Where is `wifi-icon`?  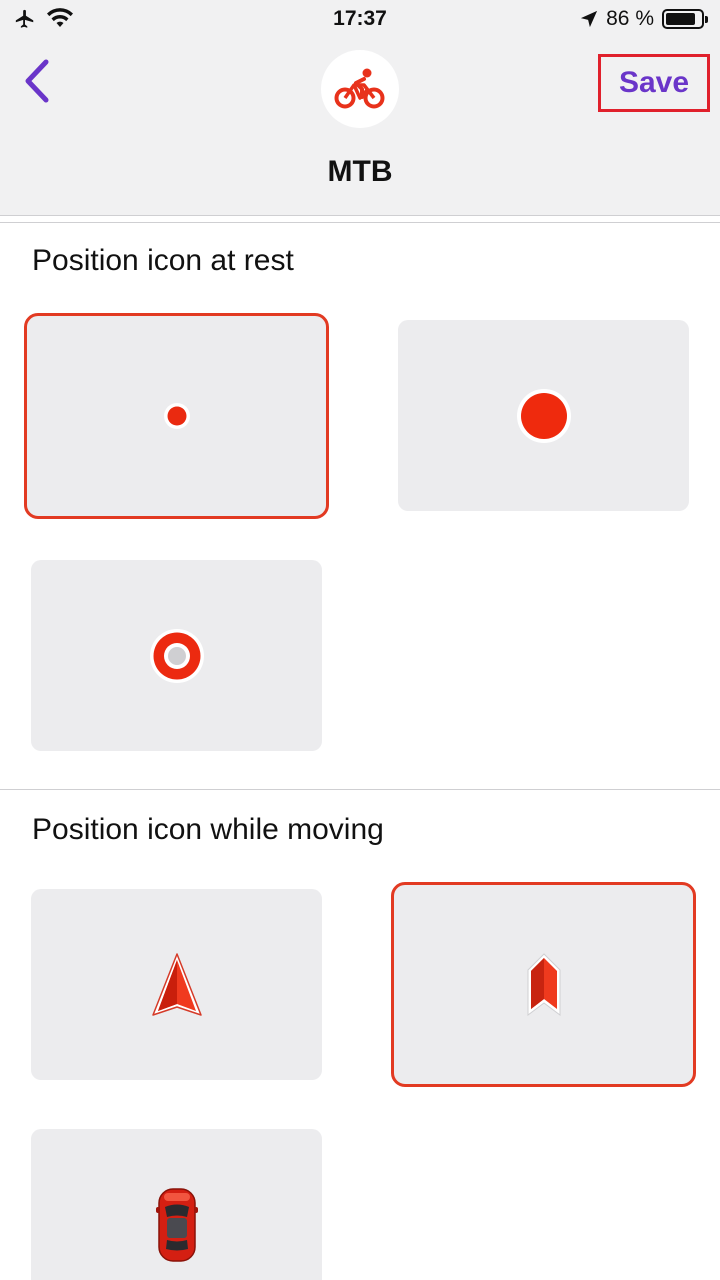
wifi-icon is located at coordinates (60, 17).